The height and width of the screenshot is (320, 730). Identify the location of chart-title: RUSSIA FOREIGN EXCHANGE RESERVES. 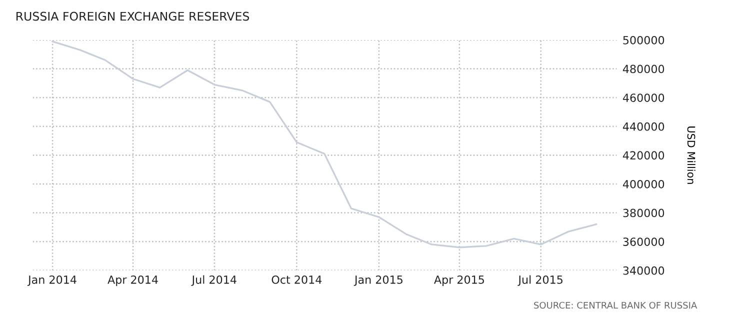
(133, 16).